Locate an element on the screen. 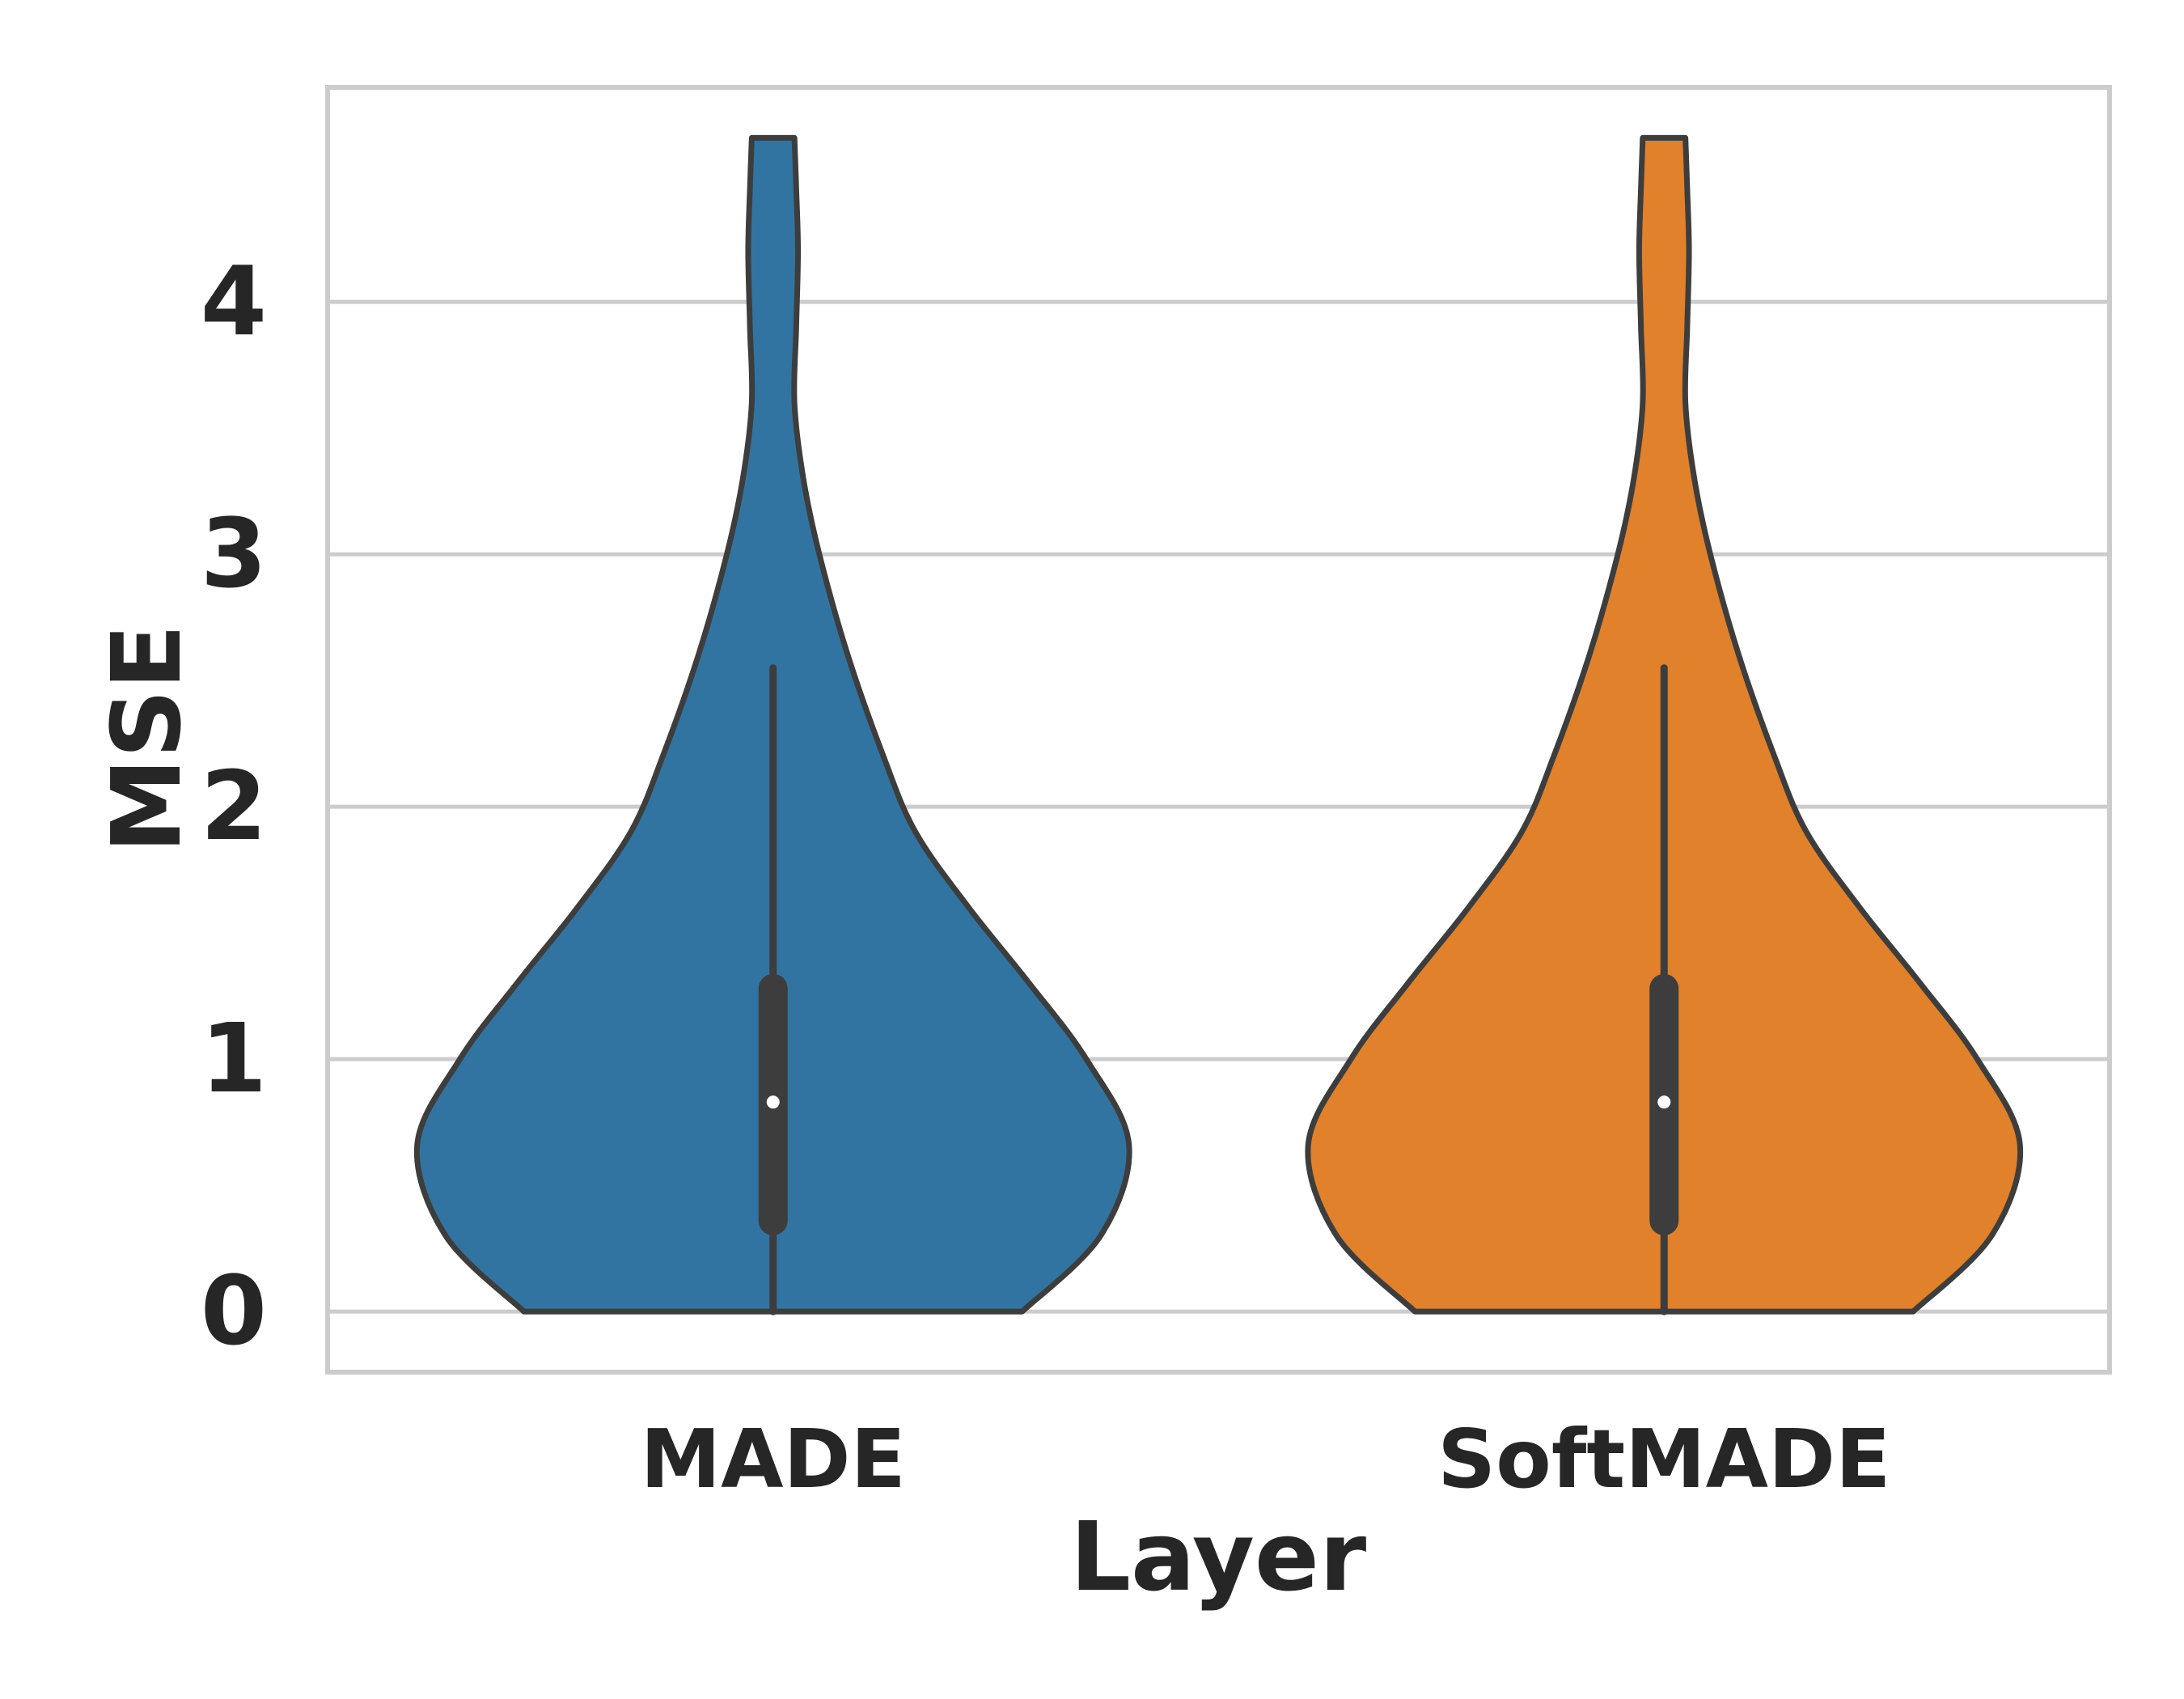 The height and width of the screenshot is (1699, 2184). x-axis-title: Layer is located at coordinates (1218, 1556).